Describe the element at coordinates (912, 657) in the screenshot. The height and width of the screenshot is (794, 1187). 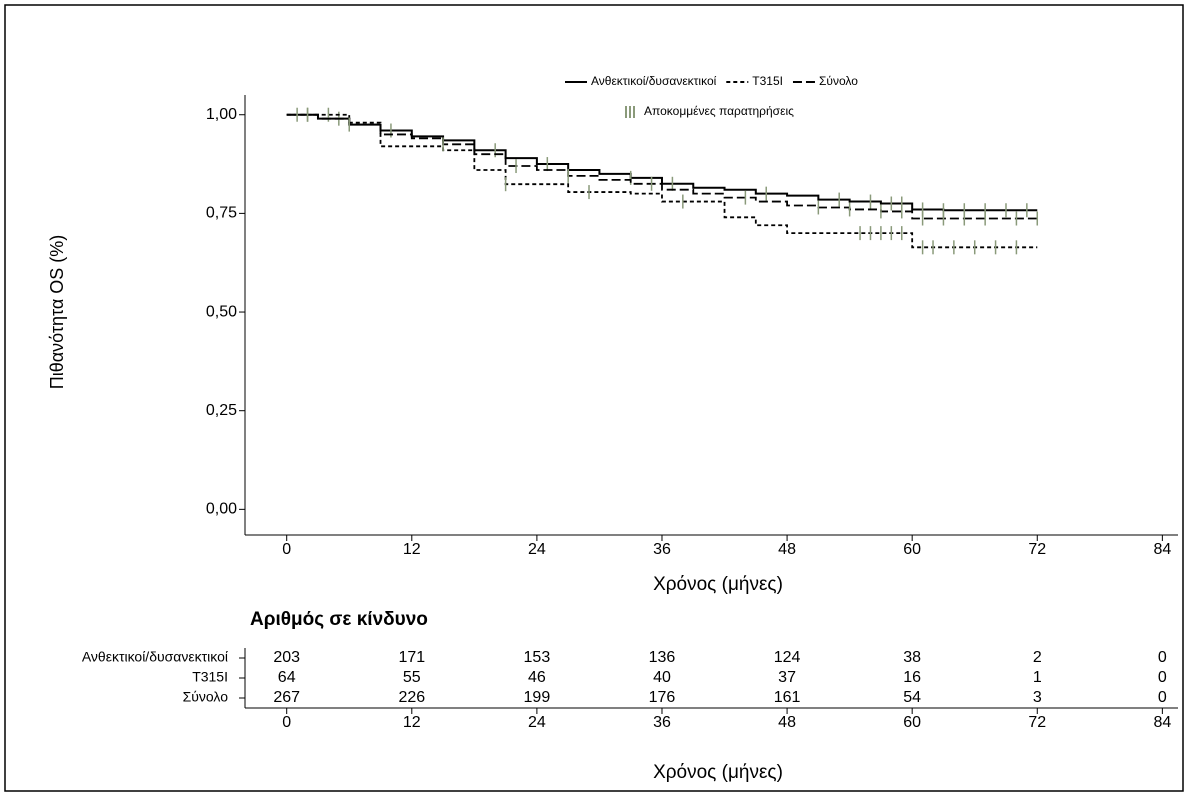
I see `risk-value: 38` at that location.